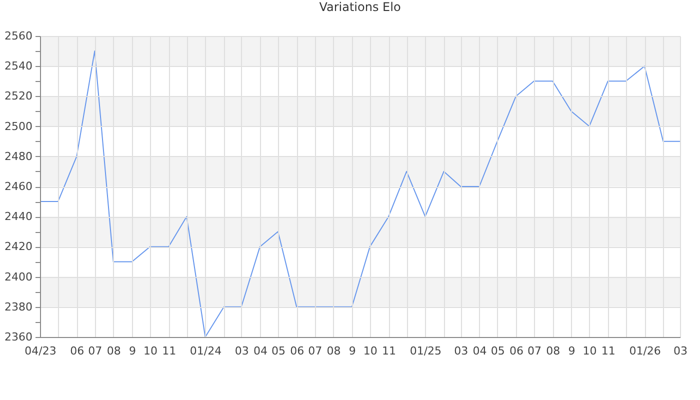 This screenshot has width=700, height=400. I want to click on x-tick-label: 04/23, so click(40, 351).